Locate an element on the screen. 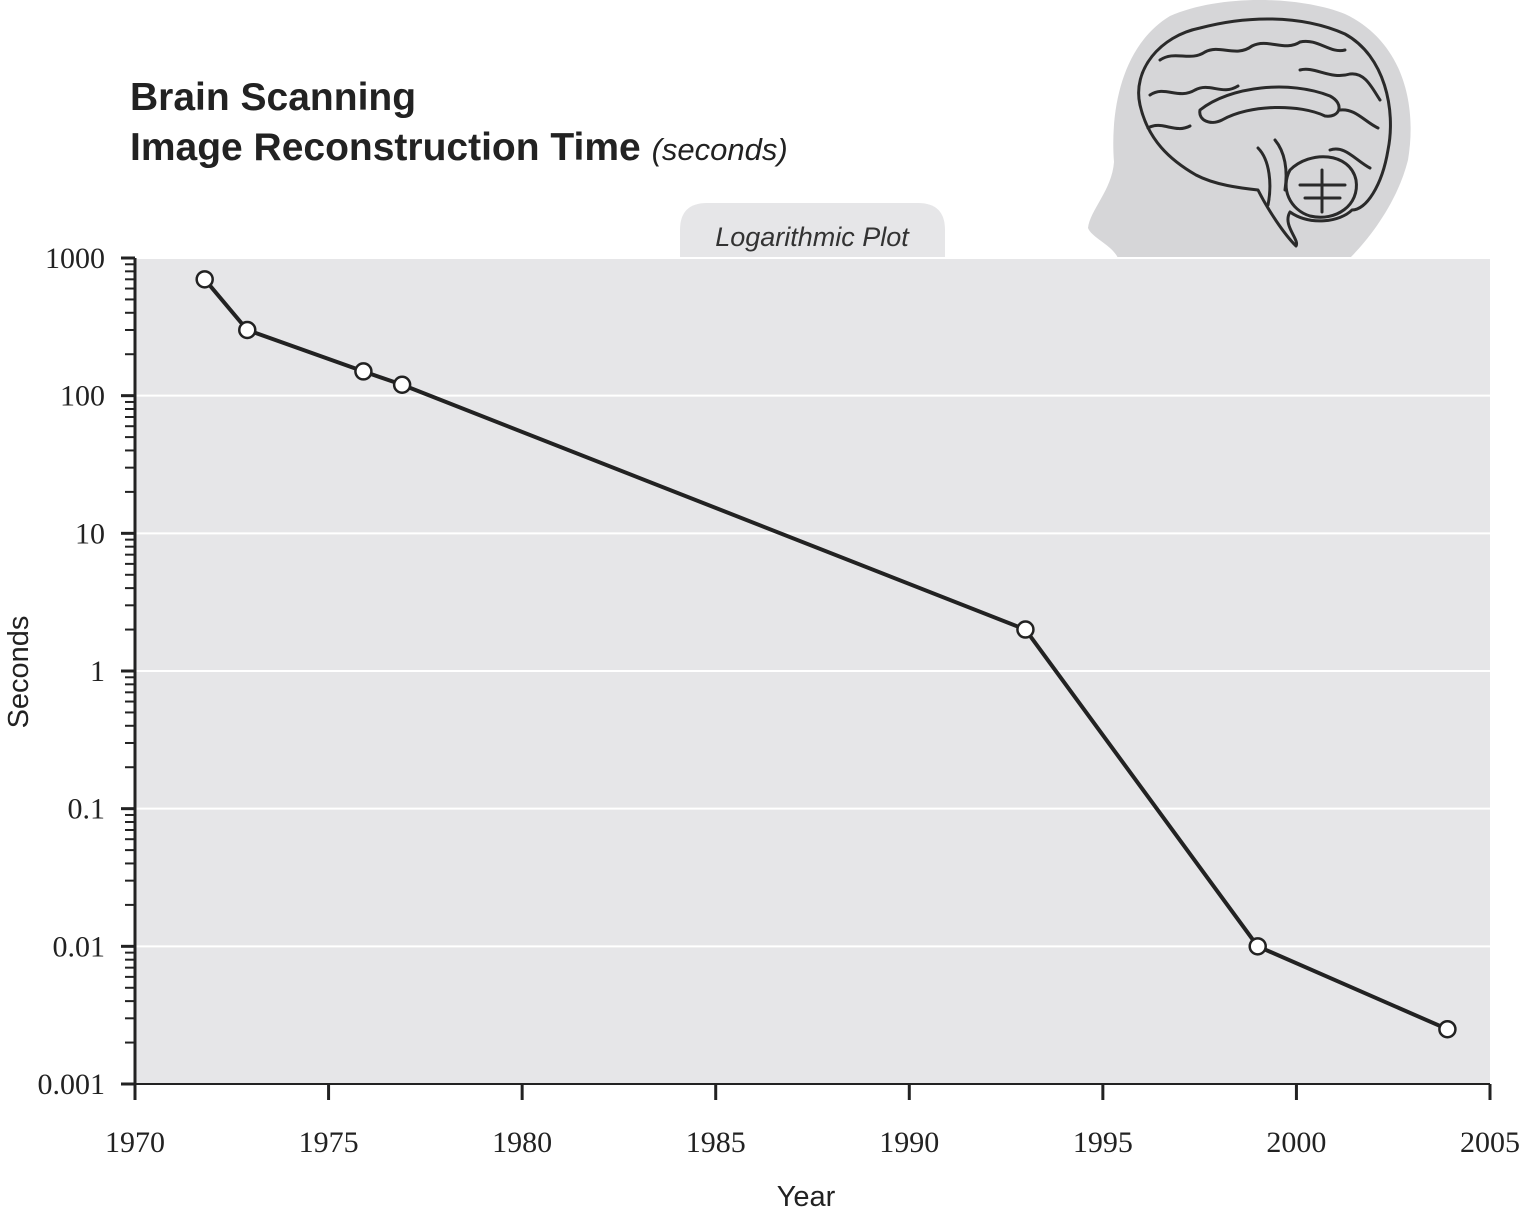 This screenshot has height=1220, width=1522. x-axis-label: Year is located at coordinates (806, 1197).